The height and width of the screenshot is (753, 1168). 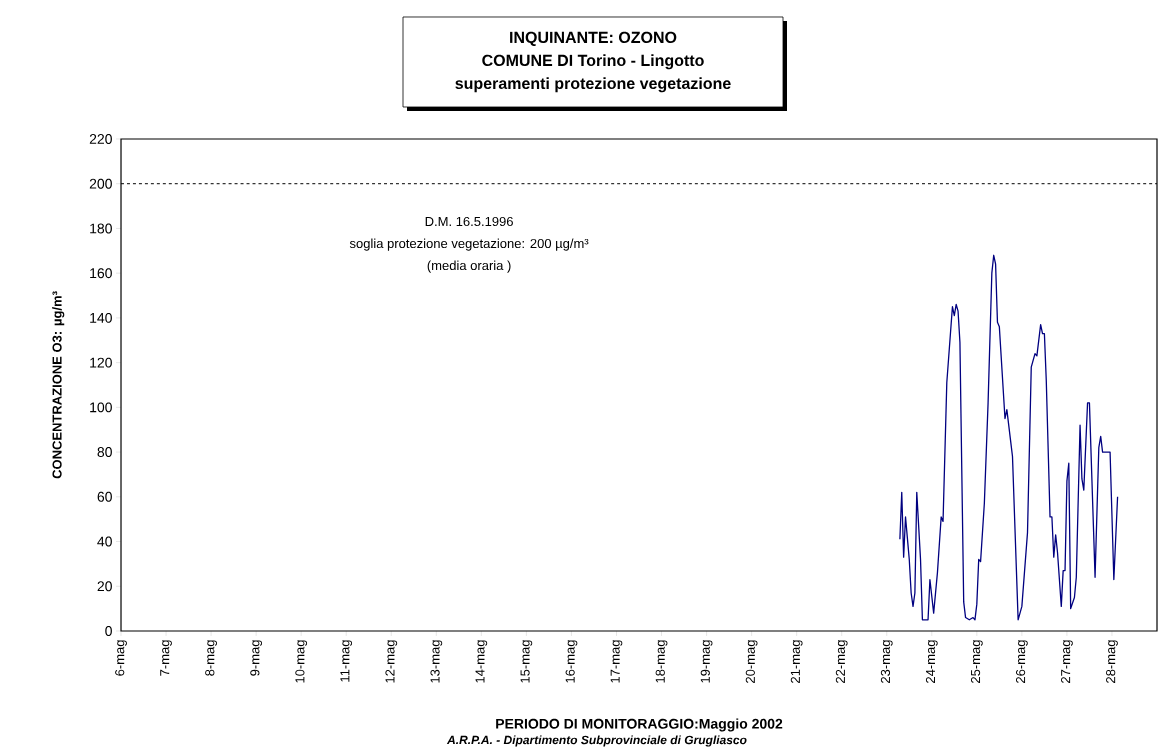 I want to click on y-tick-label: 200, so click(x=100, y=183).